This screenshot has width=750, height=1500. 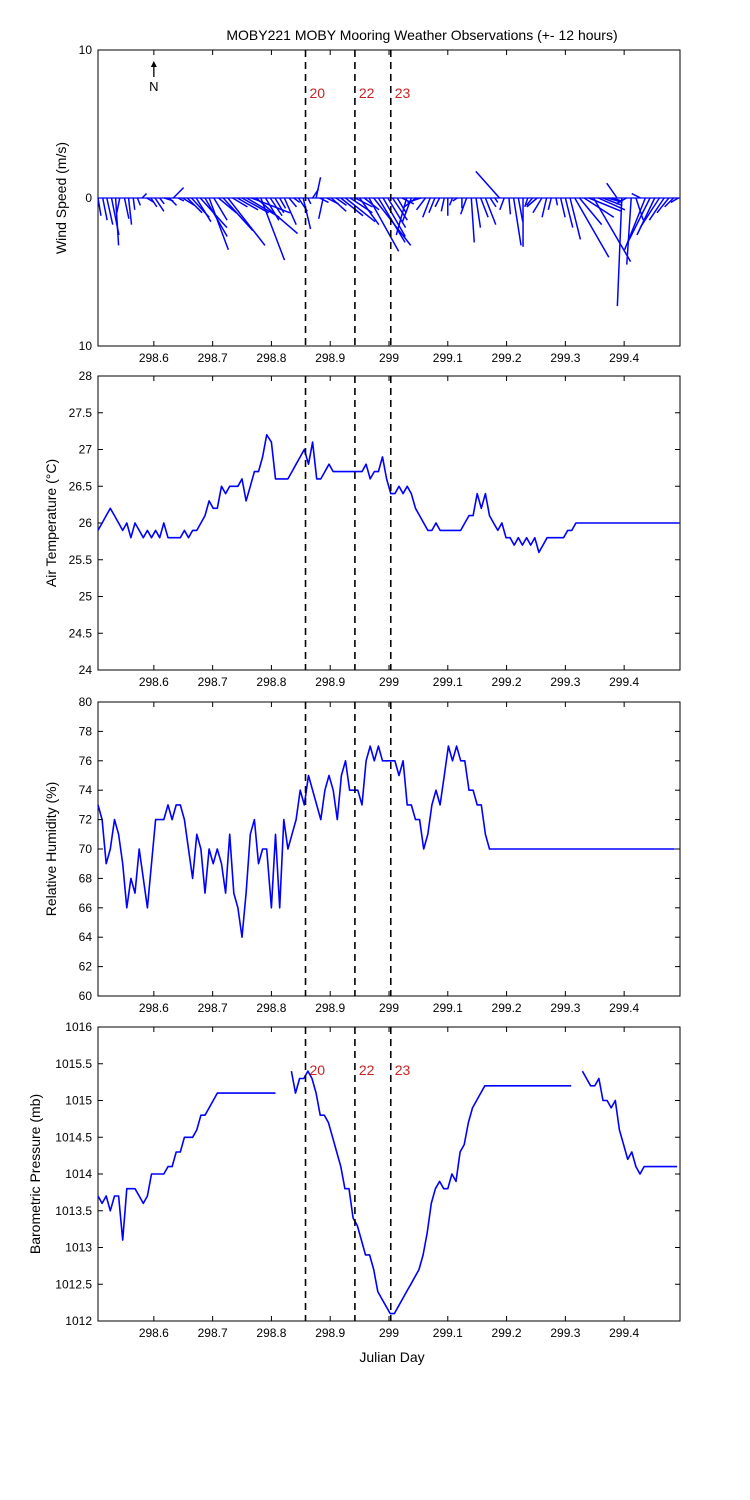 I want to click on y-tick-label: 64, so click(x=86, y=937).